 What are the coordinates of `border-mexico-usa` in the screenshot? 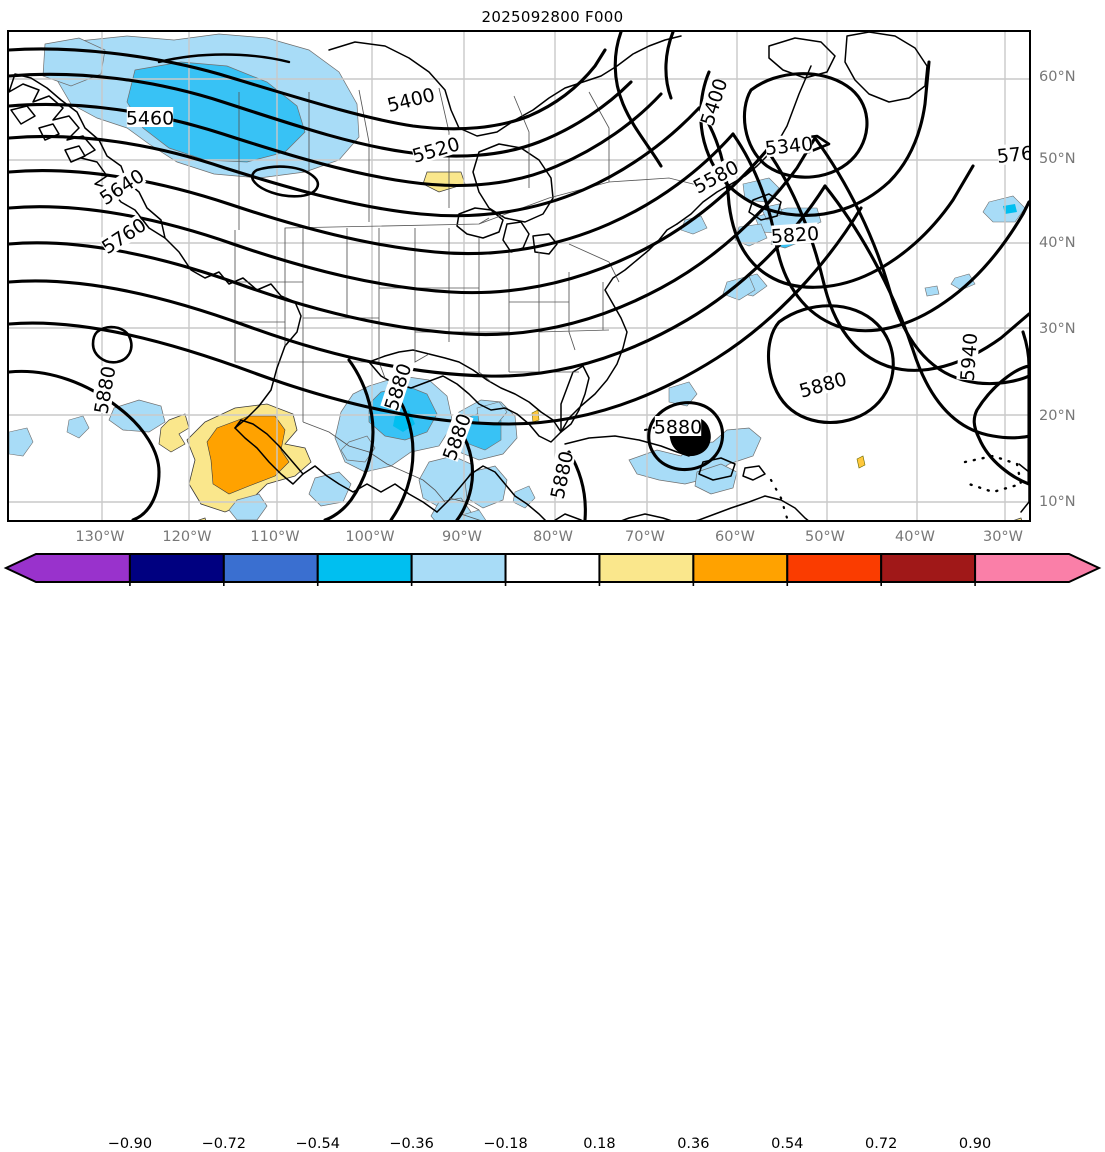 It's located at (363, 451).